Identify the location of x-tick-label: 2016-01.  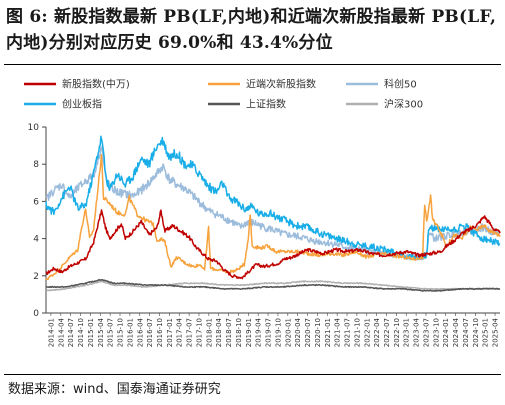
(130, 332).